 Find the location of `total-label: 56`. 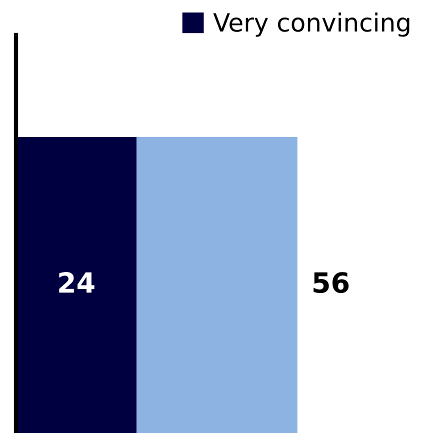

total-label: 56 is located at coordinates (331, 283).